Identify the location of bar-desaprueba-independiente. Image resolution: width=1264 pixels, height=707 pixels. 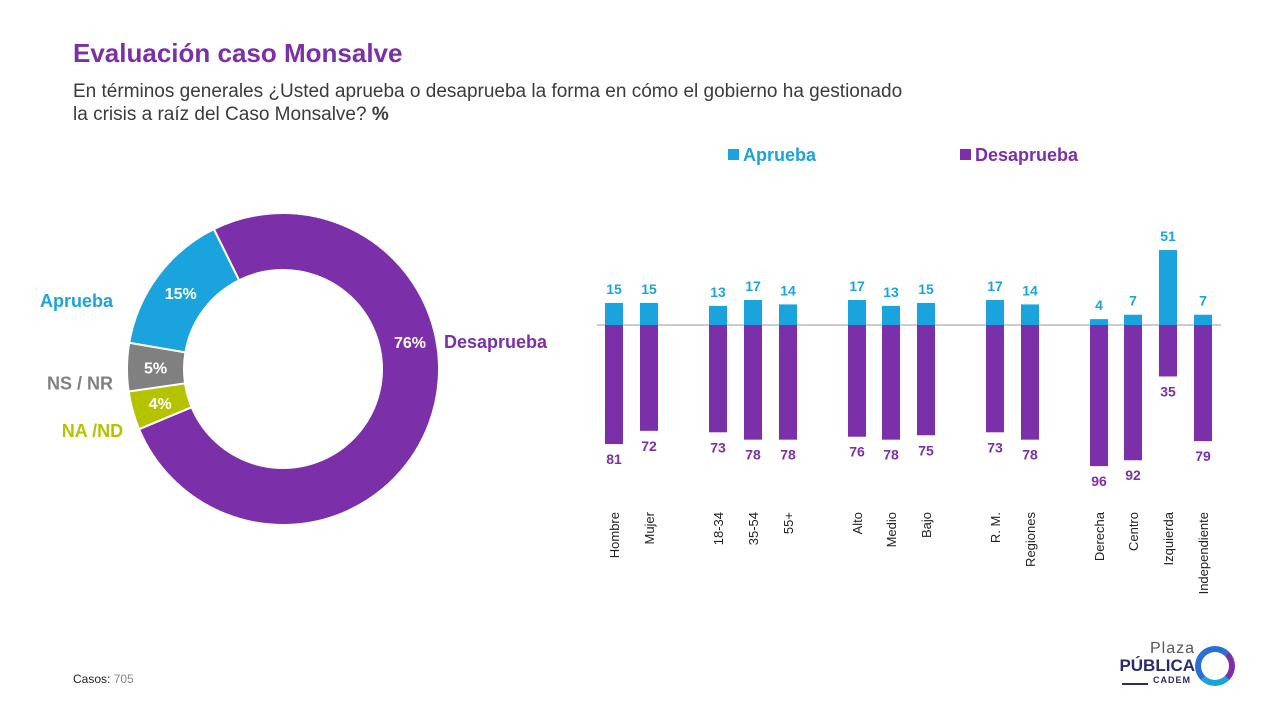
(1203, 383).